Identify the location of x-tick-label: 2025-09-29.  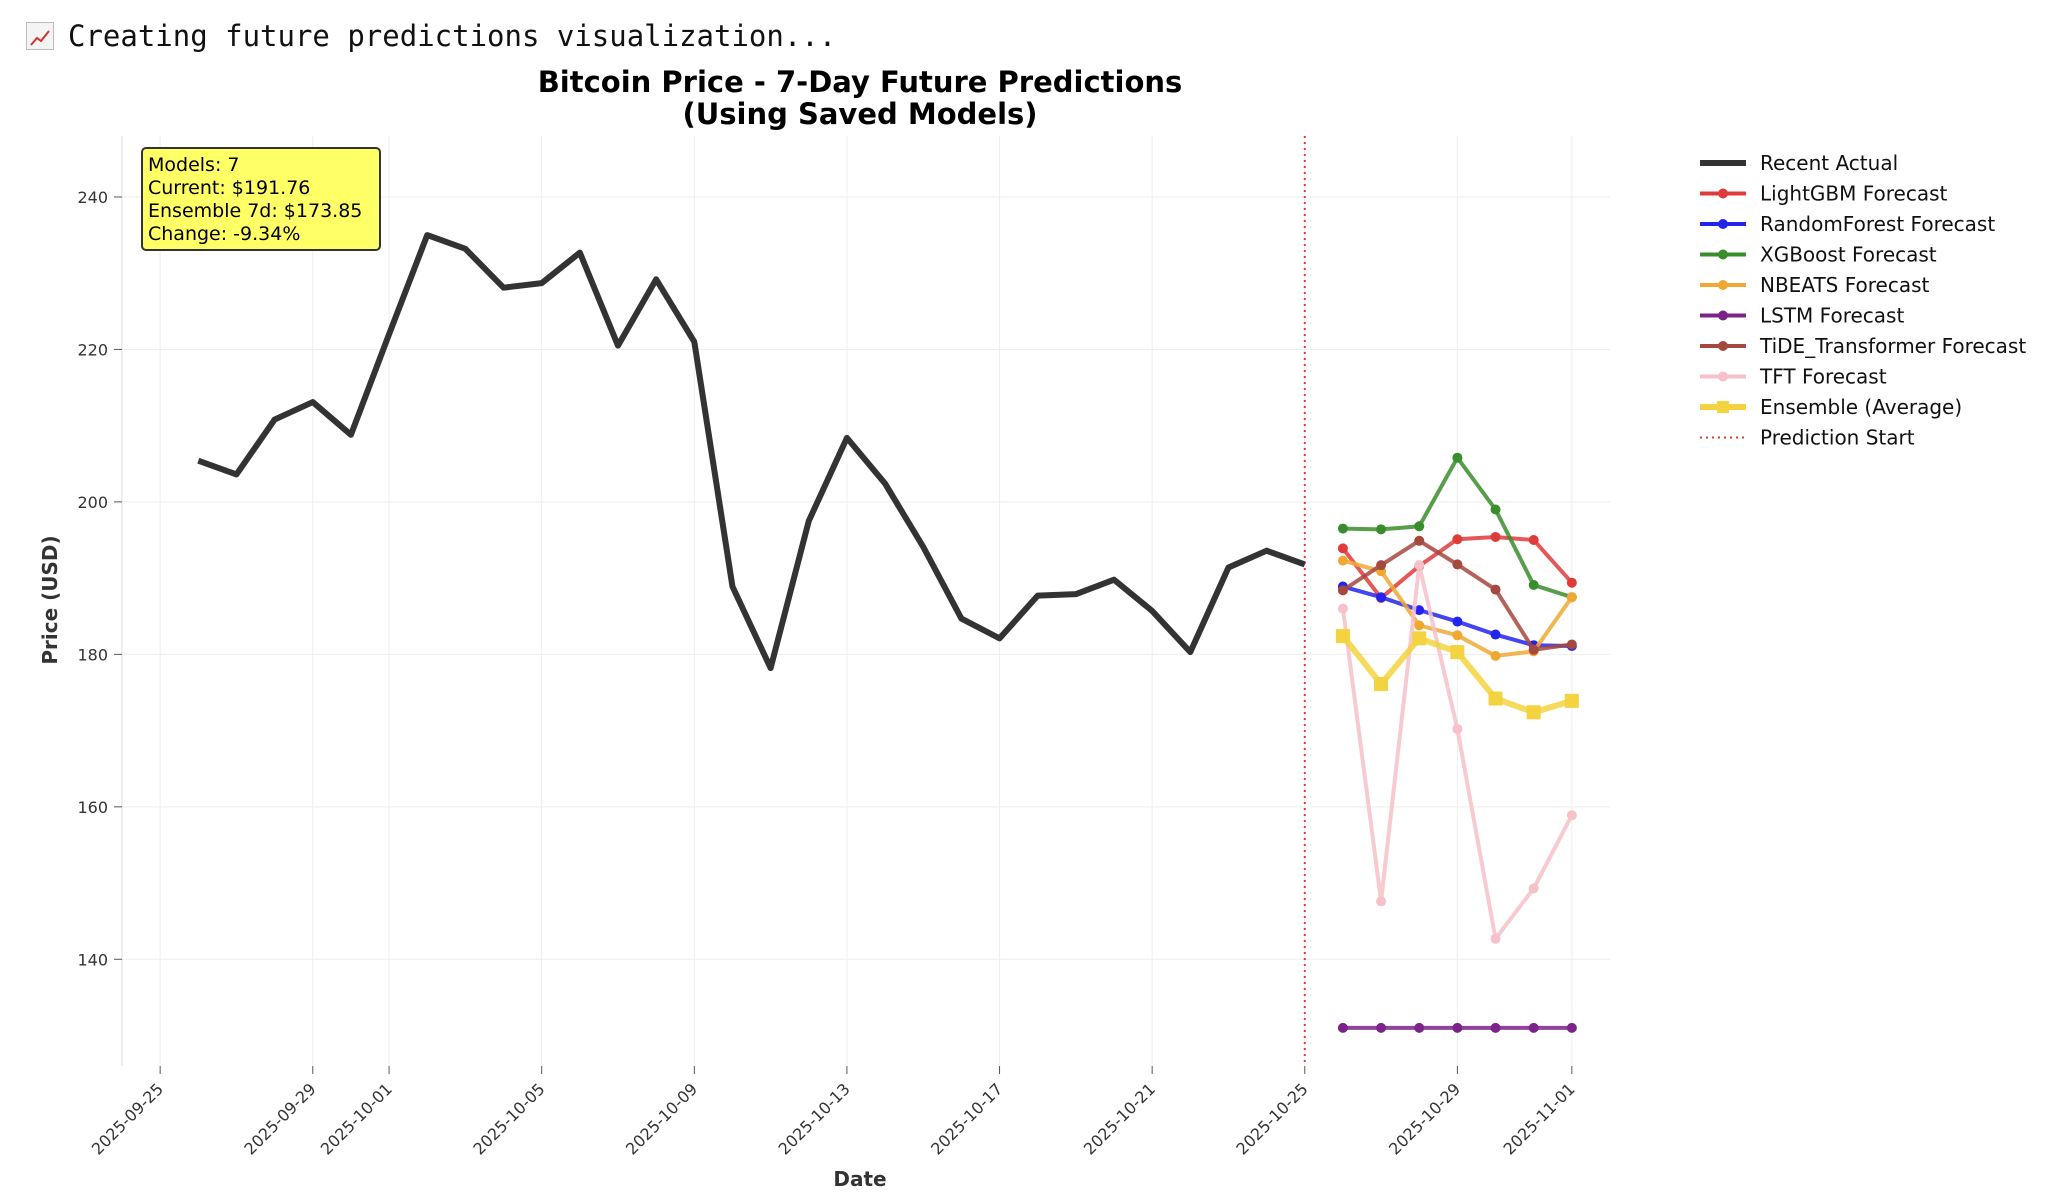
(279, 1118).